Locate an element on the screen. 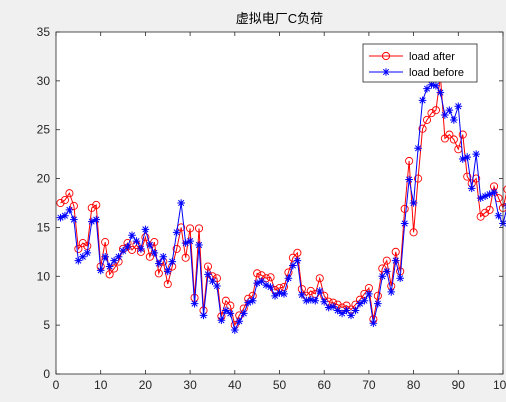  legend-label-load-after: load after is located at coordinates (432, 57).